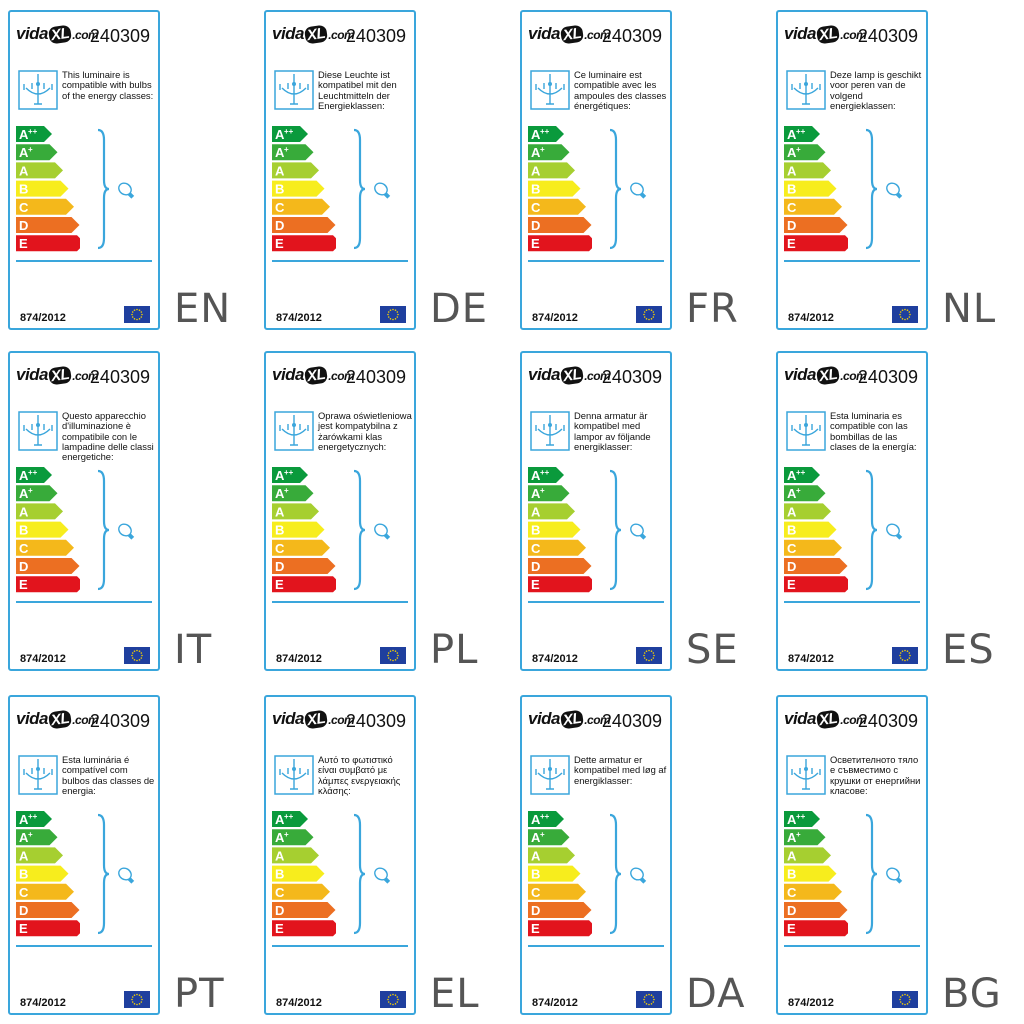 The width and height of the screenshot is (1024, 1024). Describe the element at coordinates (972, 994) in the screenshot. I see `language-code: BG` at that location.